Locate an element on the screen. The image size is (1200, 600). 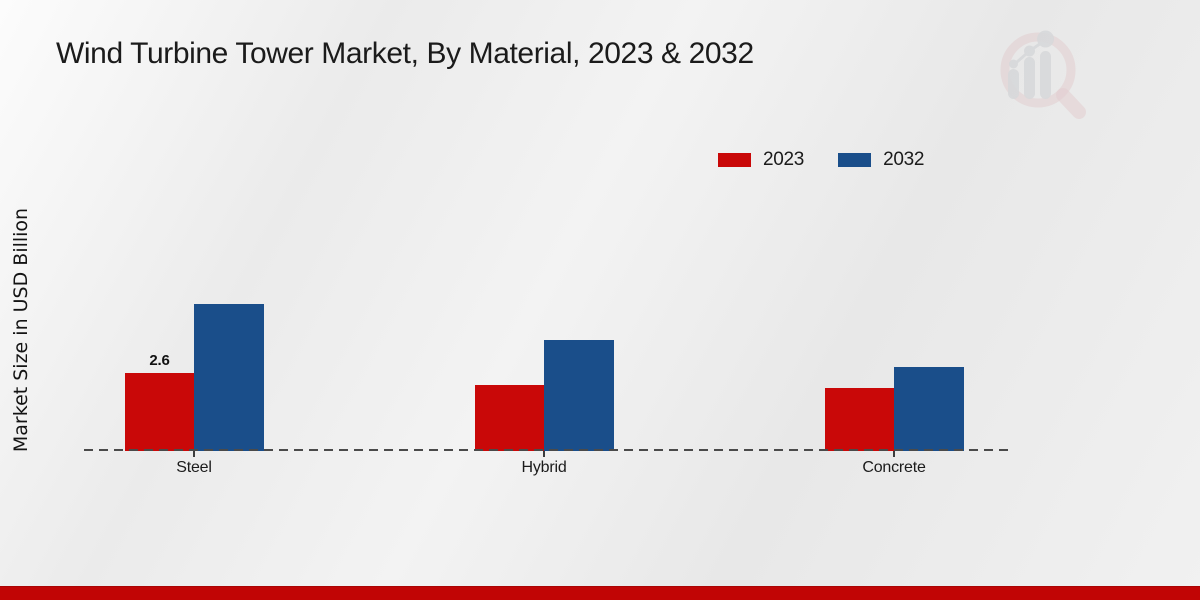
x-tick-hybrid is located at coordinates (544, 454).